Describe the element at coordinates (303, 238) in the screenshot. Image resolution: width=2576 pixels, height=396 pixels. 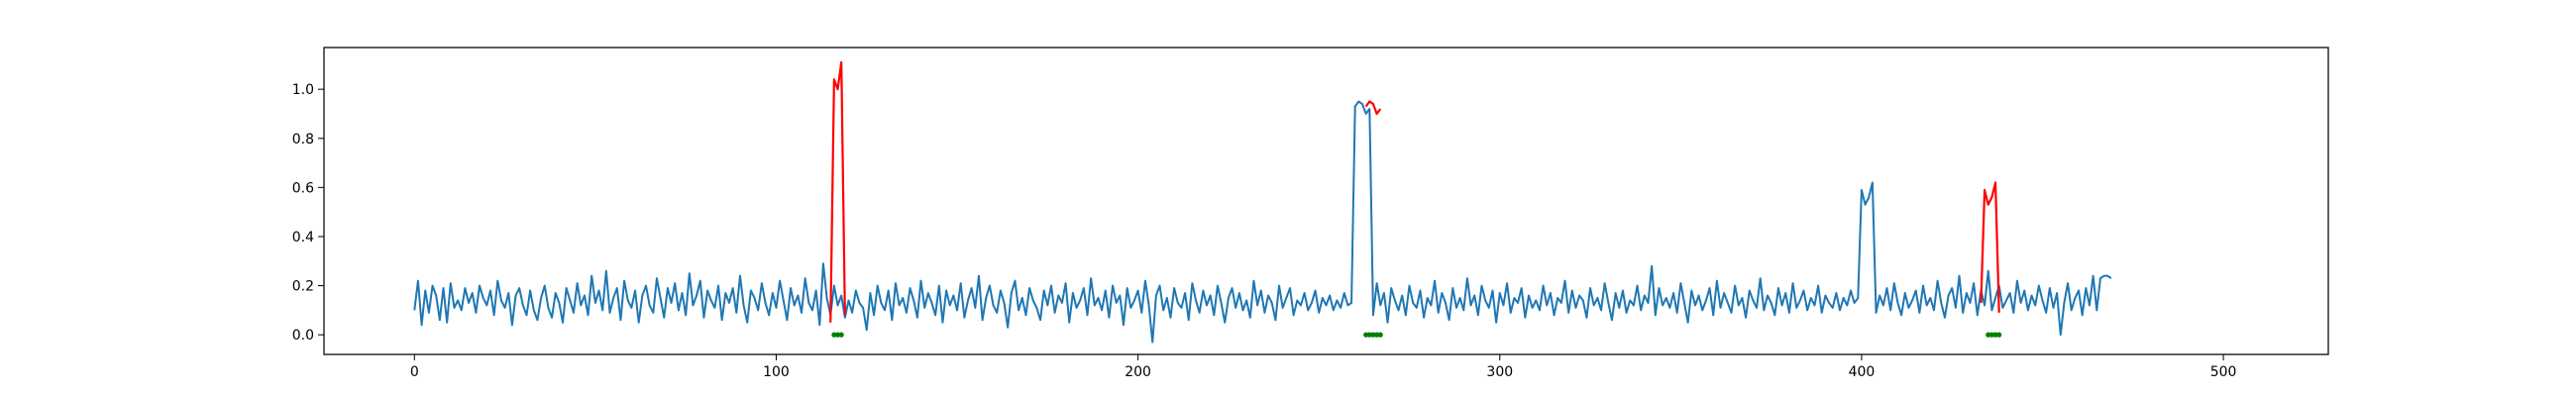
I see `y-tick-label: 0.4` at that location.